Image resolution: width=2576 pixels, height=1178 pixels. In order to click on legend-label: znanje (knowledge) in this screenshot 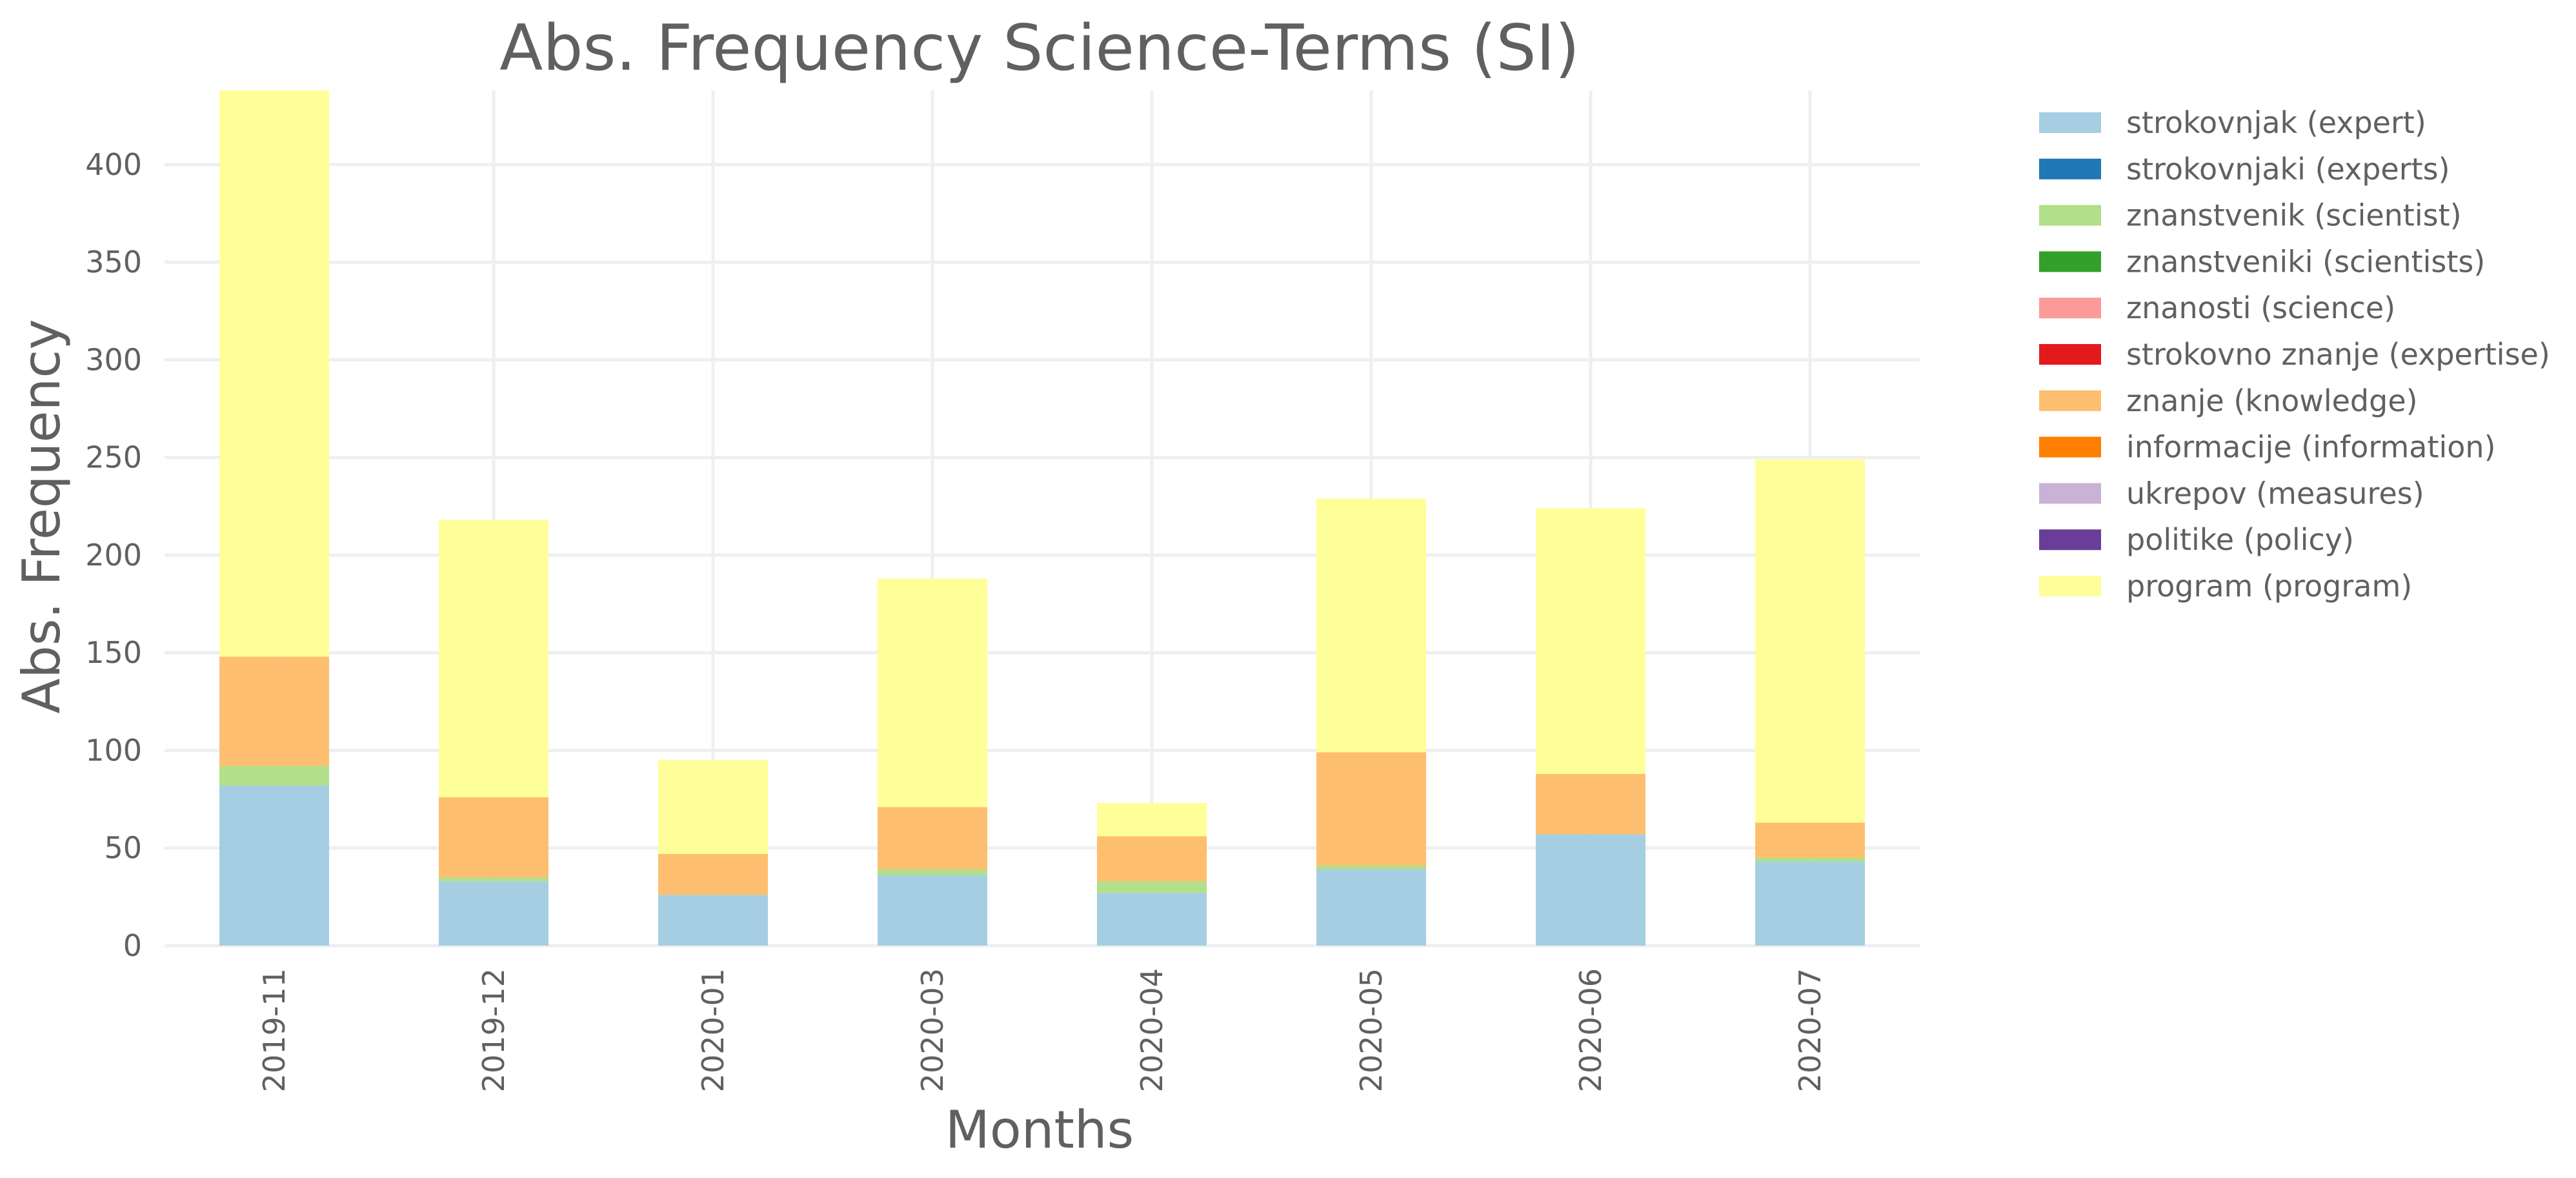, I will do `click(2272, 400)`.